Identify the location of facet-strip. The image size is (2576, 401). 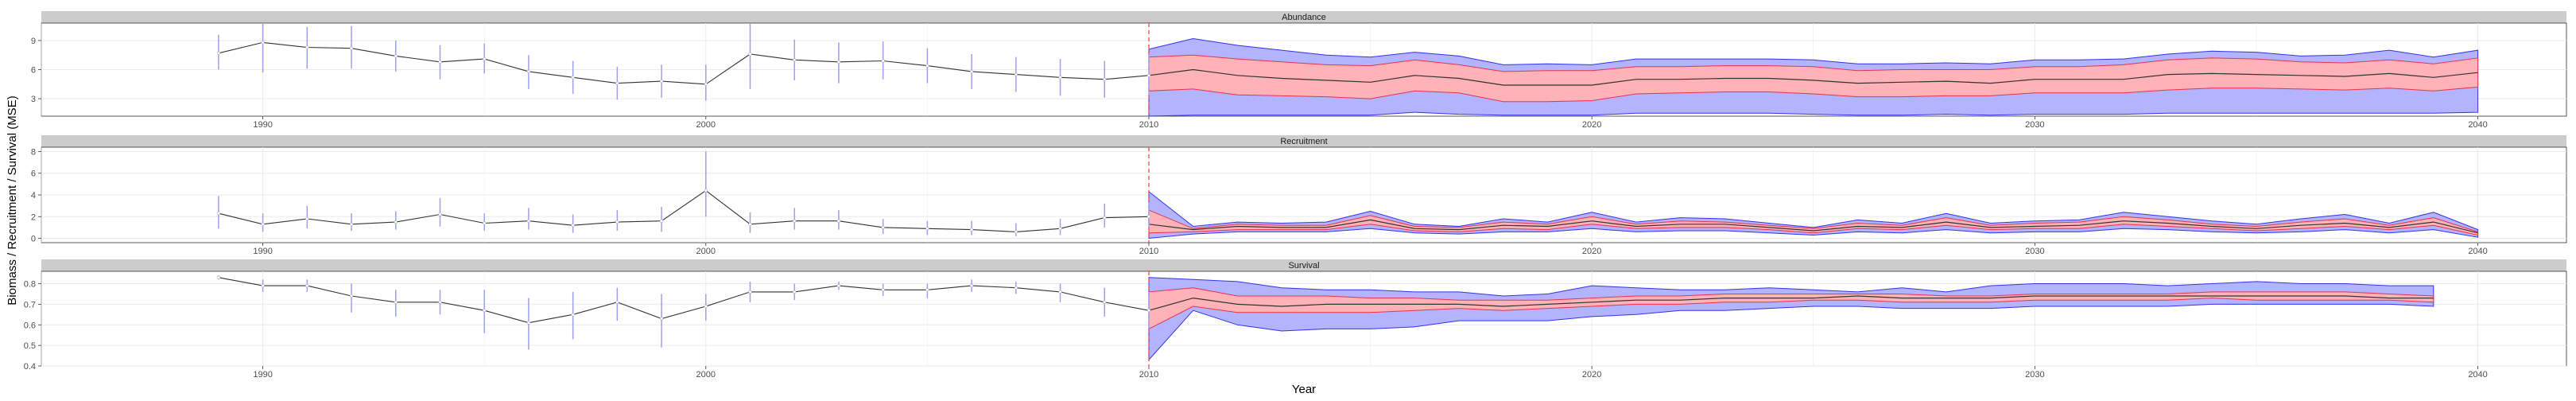
(1303, 141).